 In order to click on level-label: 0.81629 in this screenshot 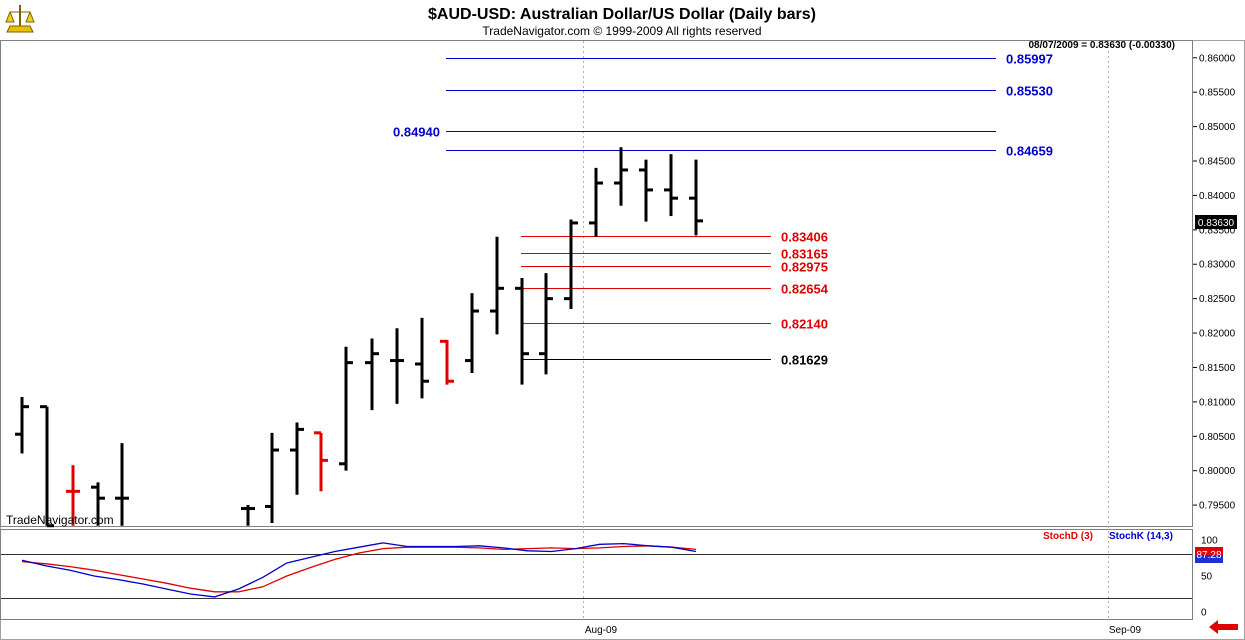, I will do `click(804, 360)`.